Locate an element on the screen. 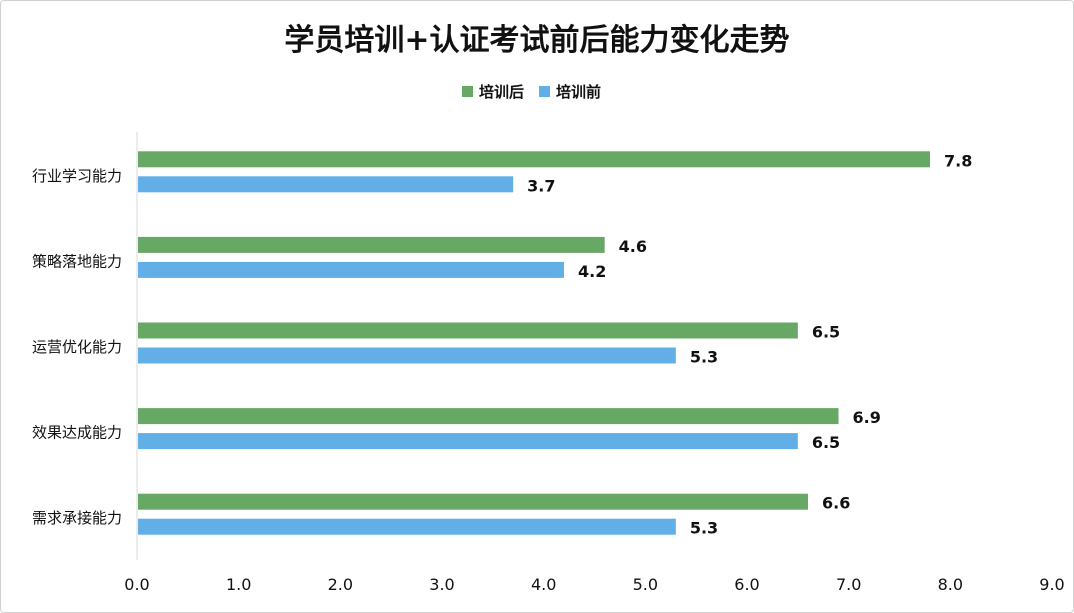 The width and height of the screenshot is (1074, 613). x-tick-label: 7.0 is located at coordinates (848, 584).